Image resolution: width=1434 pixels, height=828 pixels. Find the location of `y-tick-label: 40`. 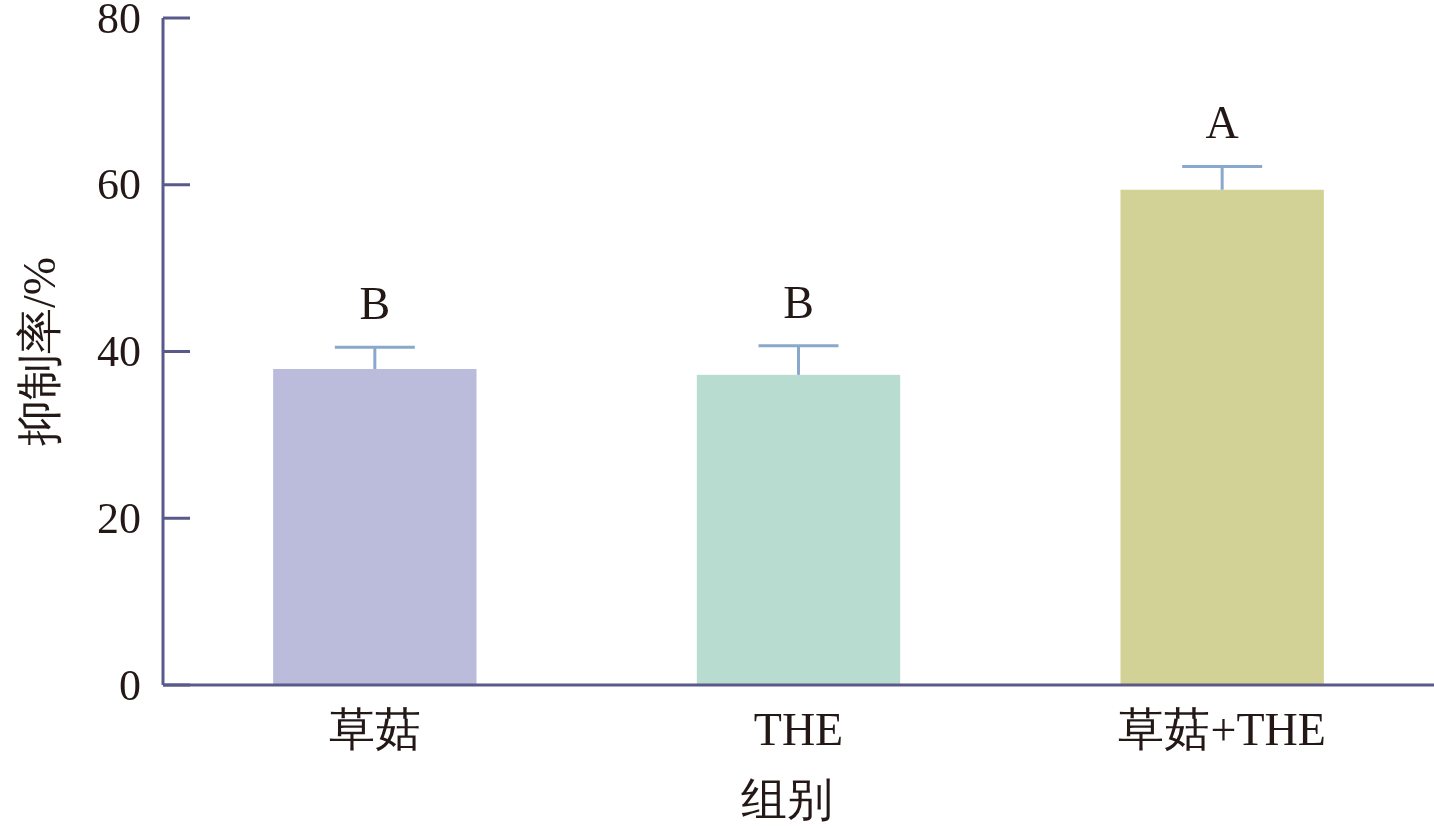

y-tick-label: 40 is located at coordinates (119, 351).